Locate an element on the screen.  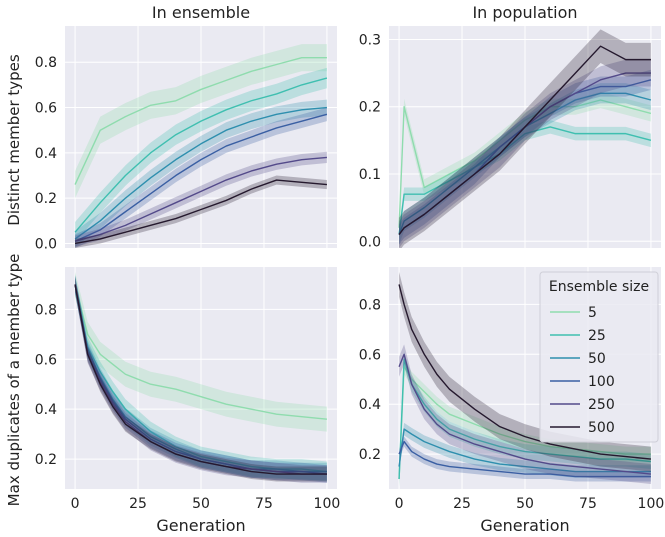
legend-label-50: 50 is located at coordinates (597, 359).